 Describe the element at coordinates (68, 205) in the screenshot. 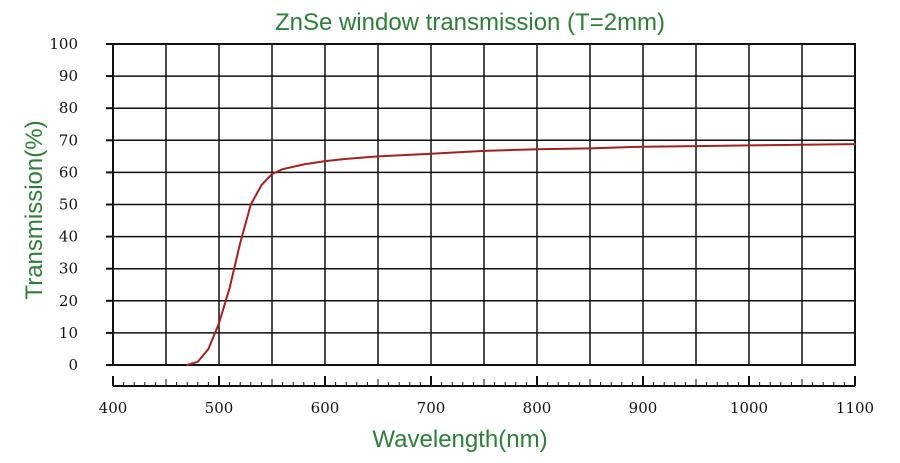

I see `y-tick-label: 50` at that location.